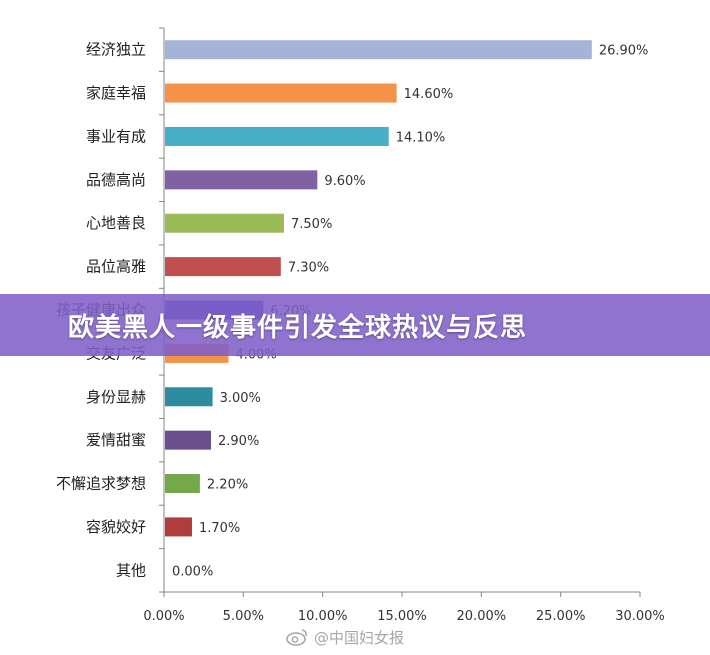 The width and height of the screenshot is (710, 655). I want to click on headline-title: 欧美黑人一级事件引发全球热议与反思, so click(298, 327).